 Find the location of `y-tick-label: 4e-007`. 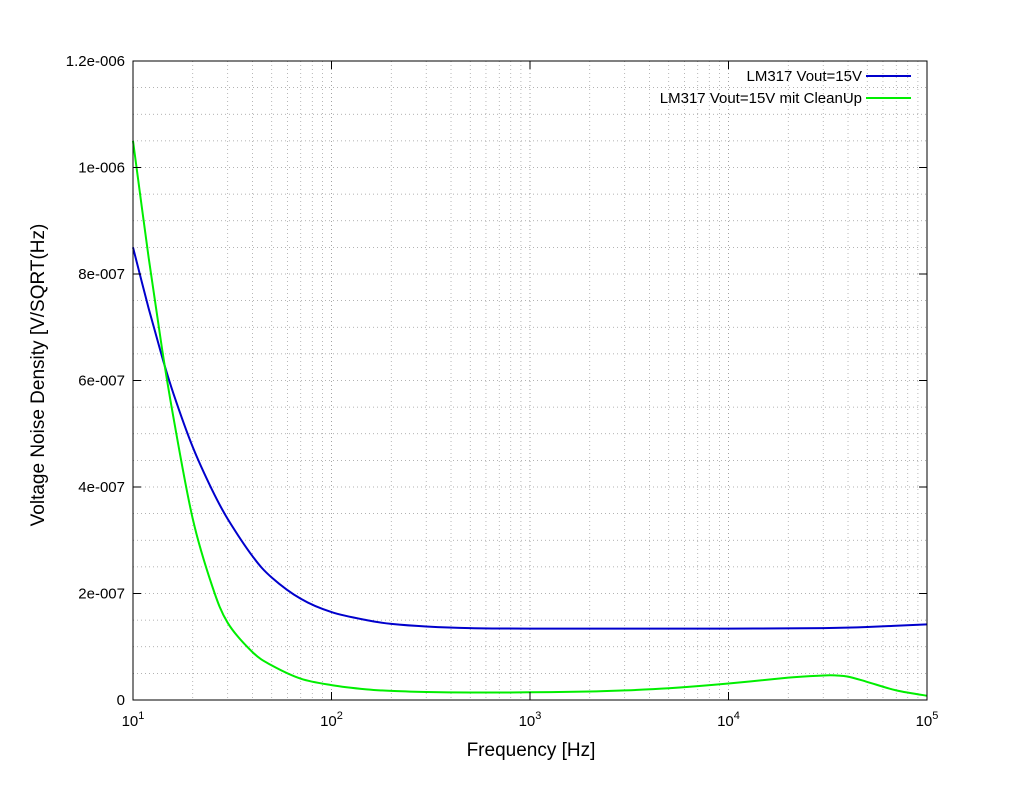

y-tick-label: 4e-007 is located at coordinates (101, 487).